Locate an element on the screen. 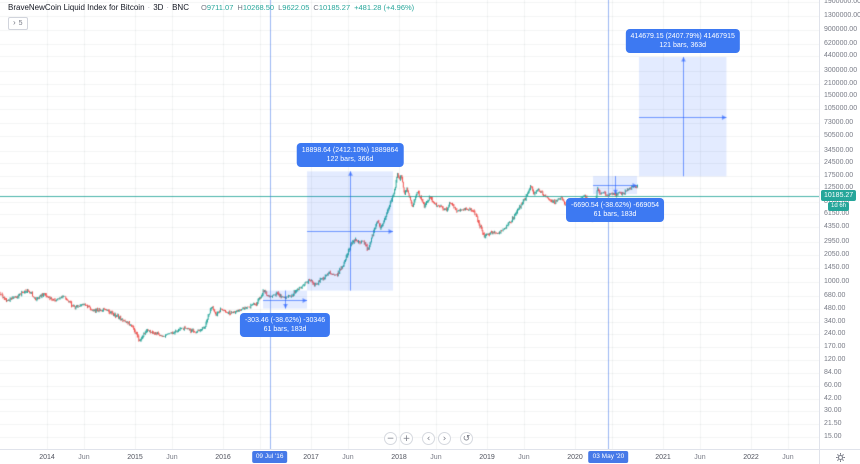 This screenshot has width=860, height=464. date-marker-badge: 03 May '20 is located at coordinates (608, 457).